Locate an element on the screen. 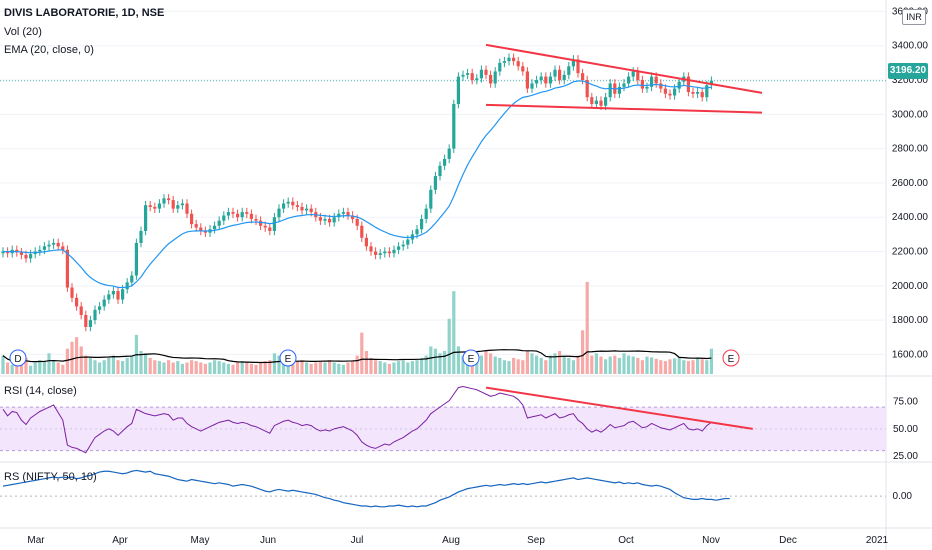  event-marker-label: E is located at coordinates (731, 359).